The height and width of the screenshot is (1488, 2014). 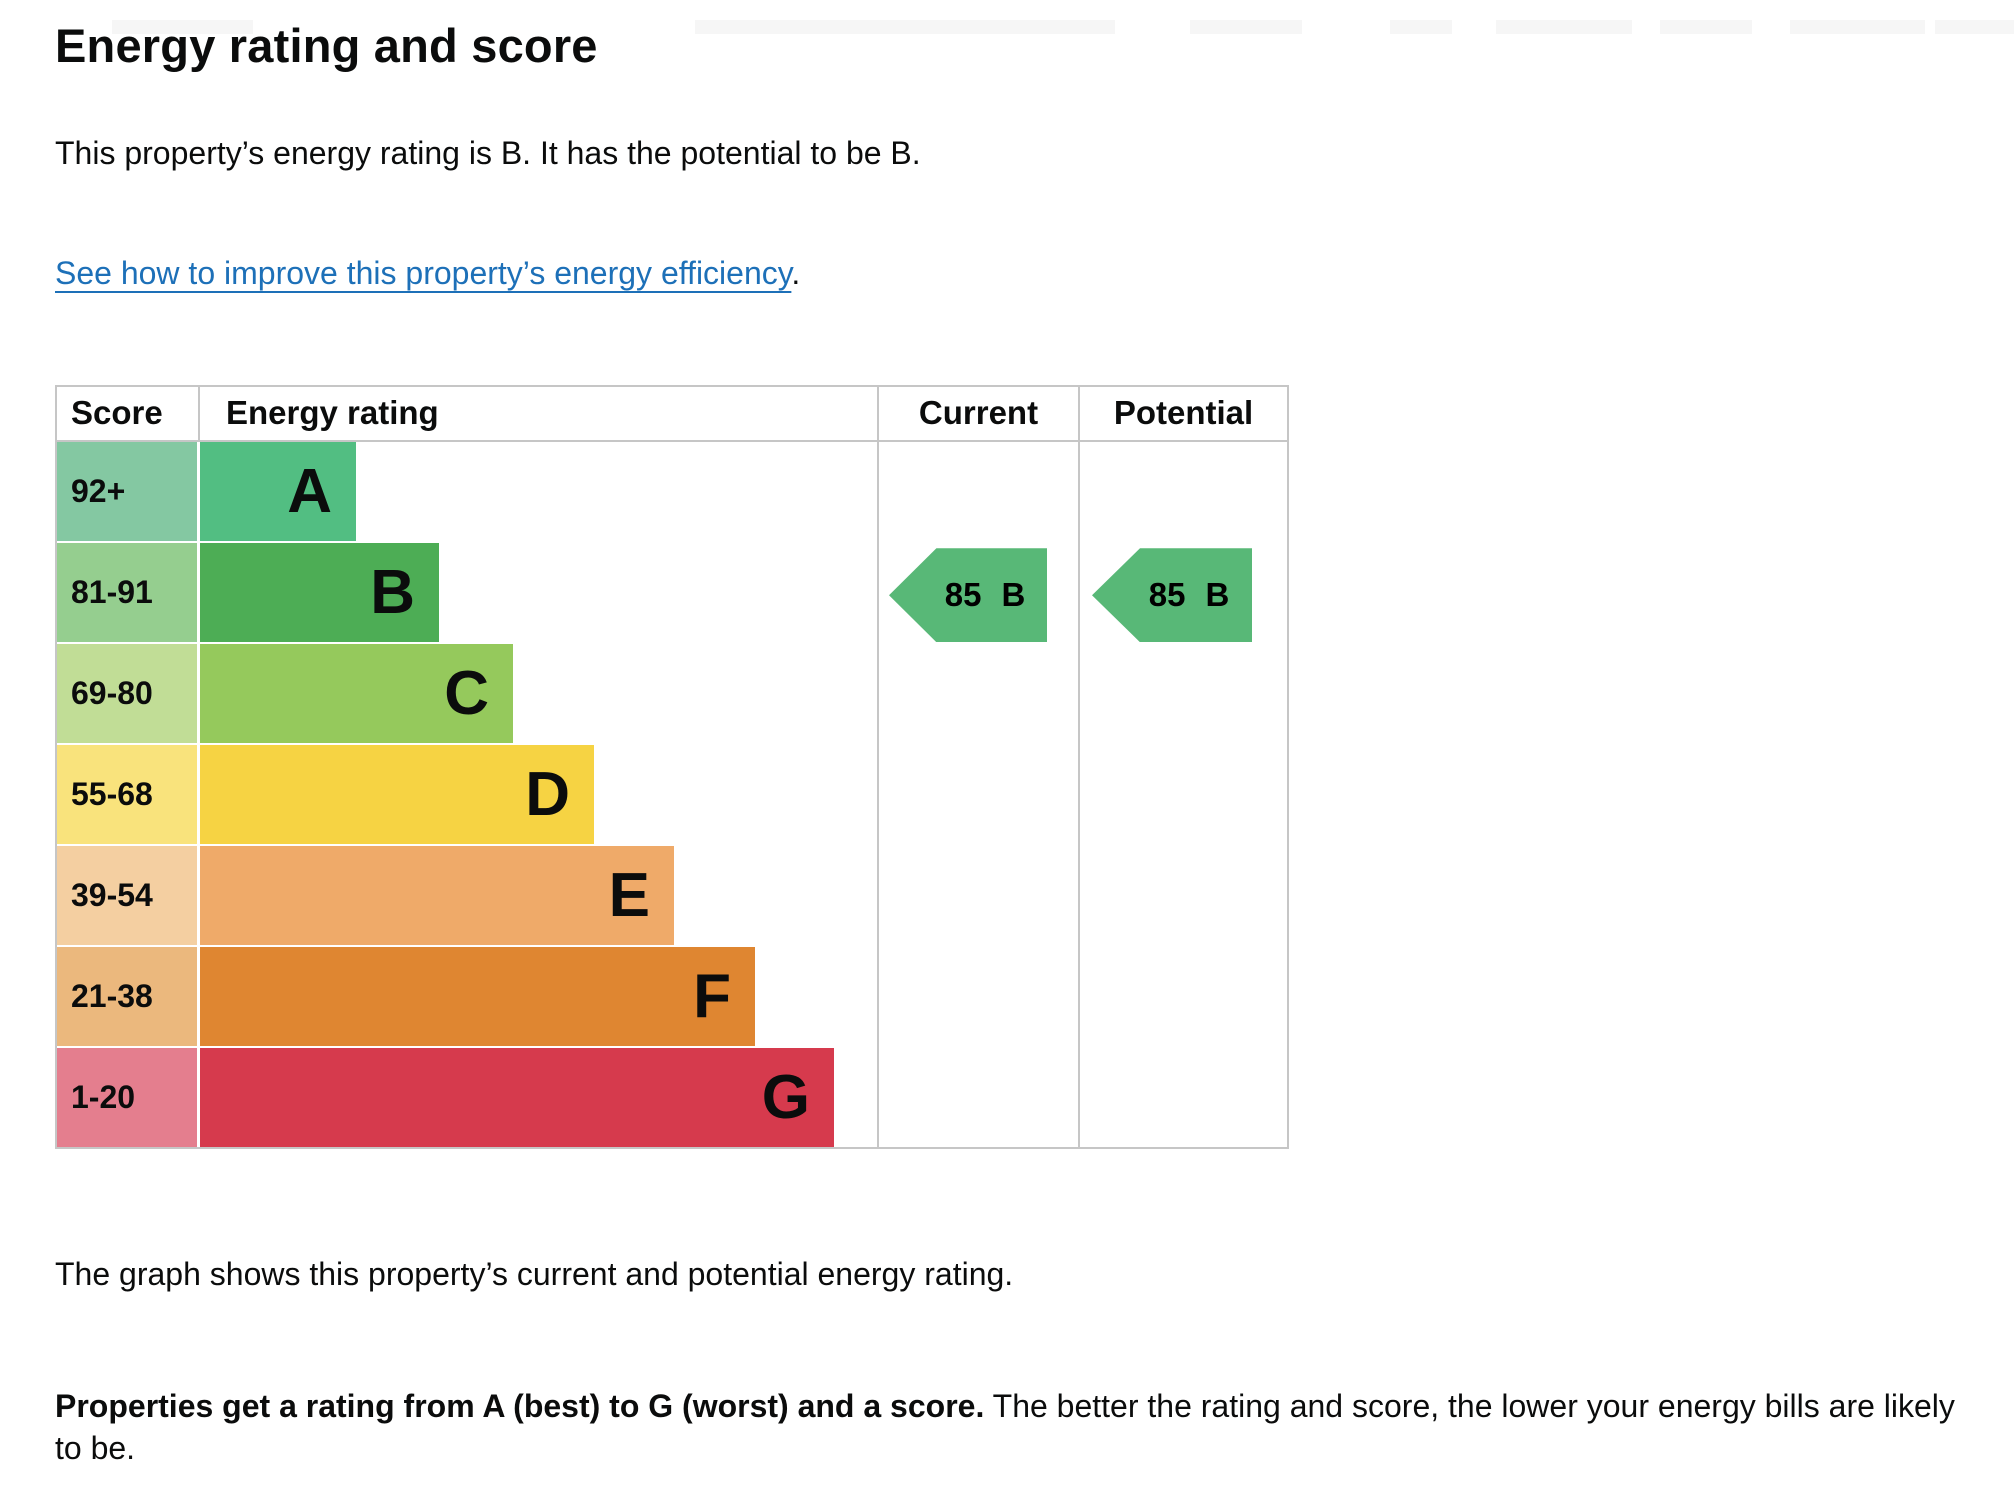 I want to click on band-bar-g: G, so click(x=517, y=1097).